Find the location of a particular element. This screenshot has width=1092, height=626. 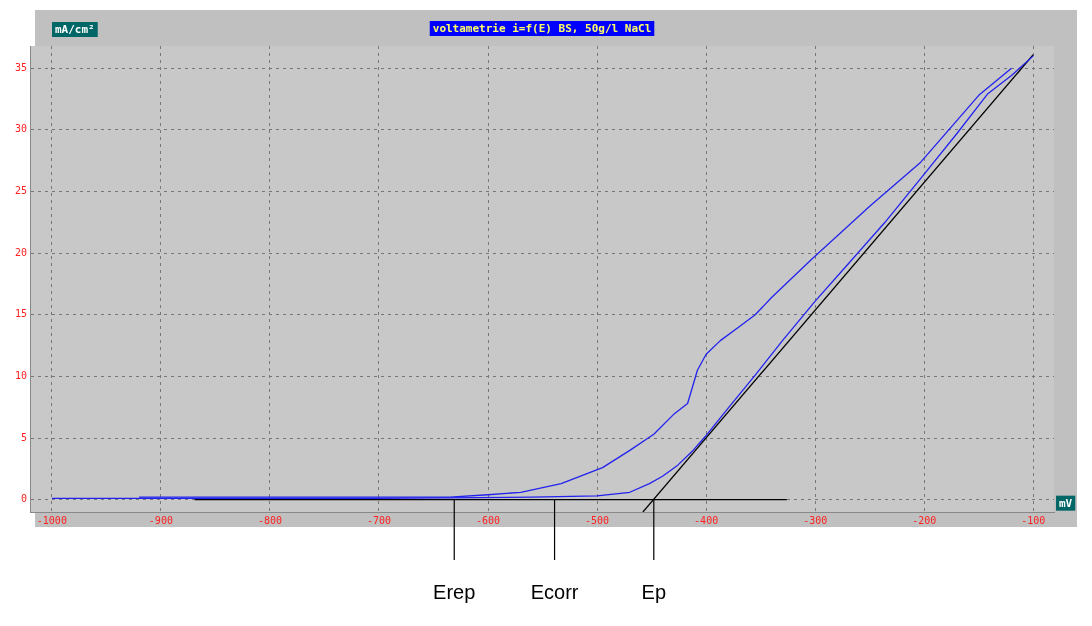

y-tick-label: 0 is located at coordinates (24, 499).